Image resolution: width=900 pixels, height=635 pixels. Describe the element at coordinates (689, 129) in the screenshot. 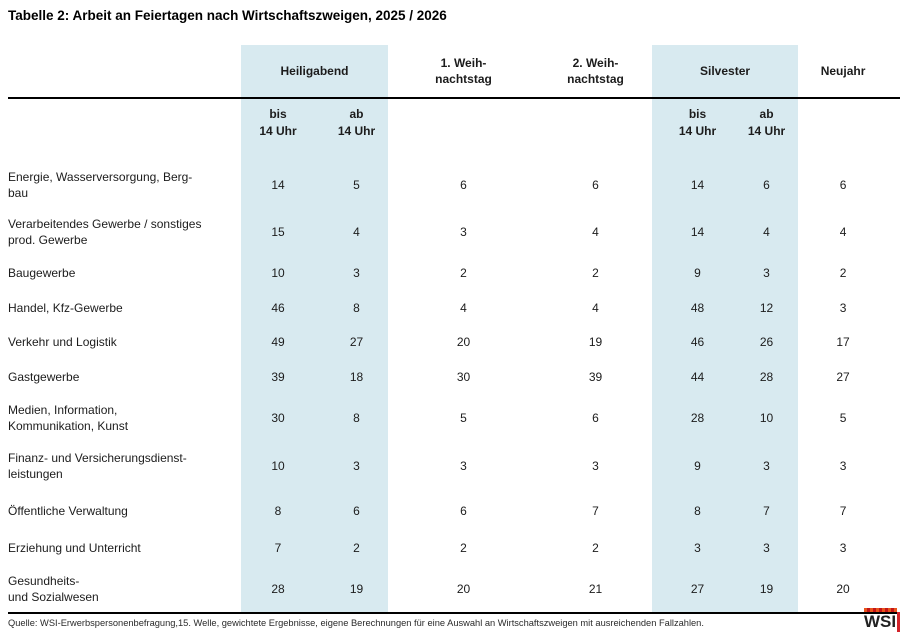

I see `subcol-silvester-bis-14: bis 14 Uhr` at that location.